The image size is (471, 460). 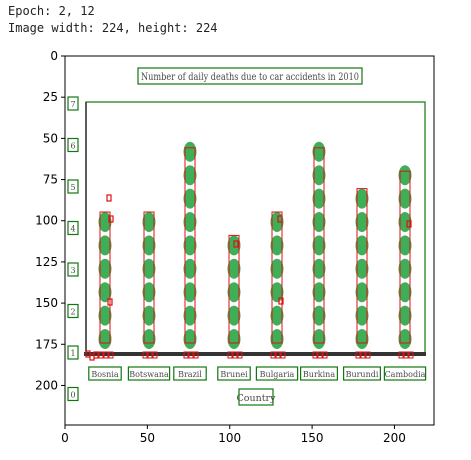 What do you see at coordinates (405, 374) in the screenshot?
I see `category-label: Cambodia` at bounding box center [405, 374].